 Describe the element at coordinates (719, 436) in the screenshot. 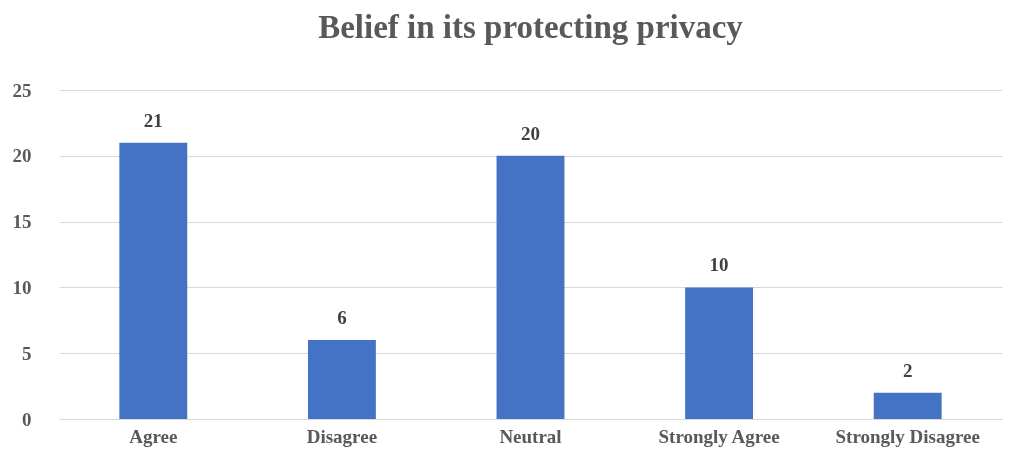

I see `x-tick-label: Strongly Agree` at that location.